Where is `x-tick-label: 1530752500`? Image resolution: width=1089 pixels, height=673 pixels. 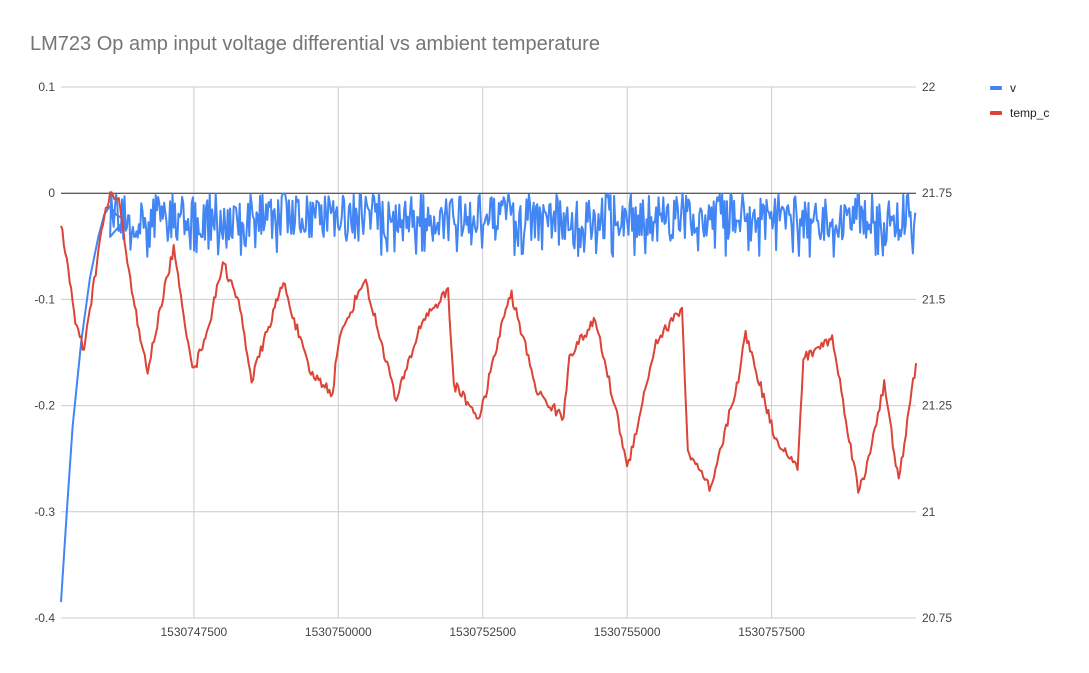
x-tick-label: 1530752500 is located at coordinates (482, 632).